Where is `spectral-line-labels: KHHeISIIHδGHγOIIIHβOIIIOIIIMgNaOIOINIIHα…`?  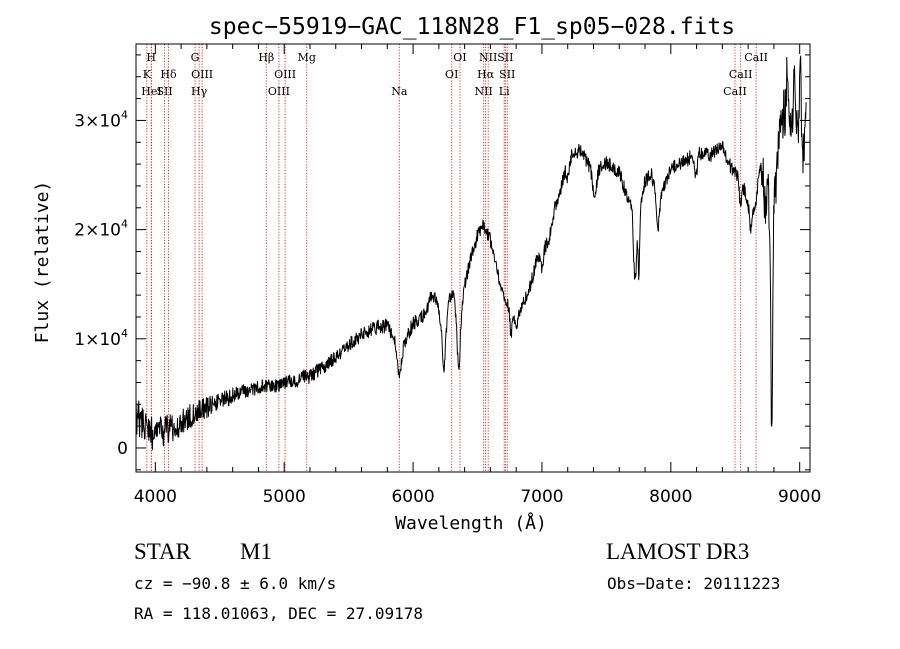
spectral-line-labels: KHHeISIIHδGHγOIIIHβOIIIOIIIMgNaOIOINIIHα… is located at coordinates (454, 74).